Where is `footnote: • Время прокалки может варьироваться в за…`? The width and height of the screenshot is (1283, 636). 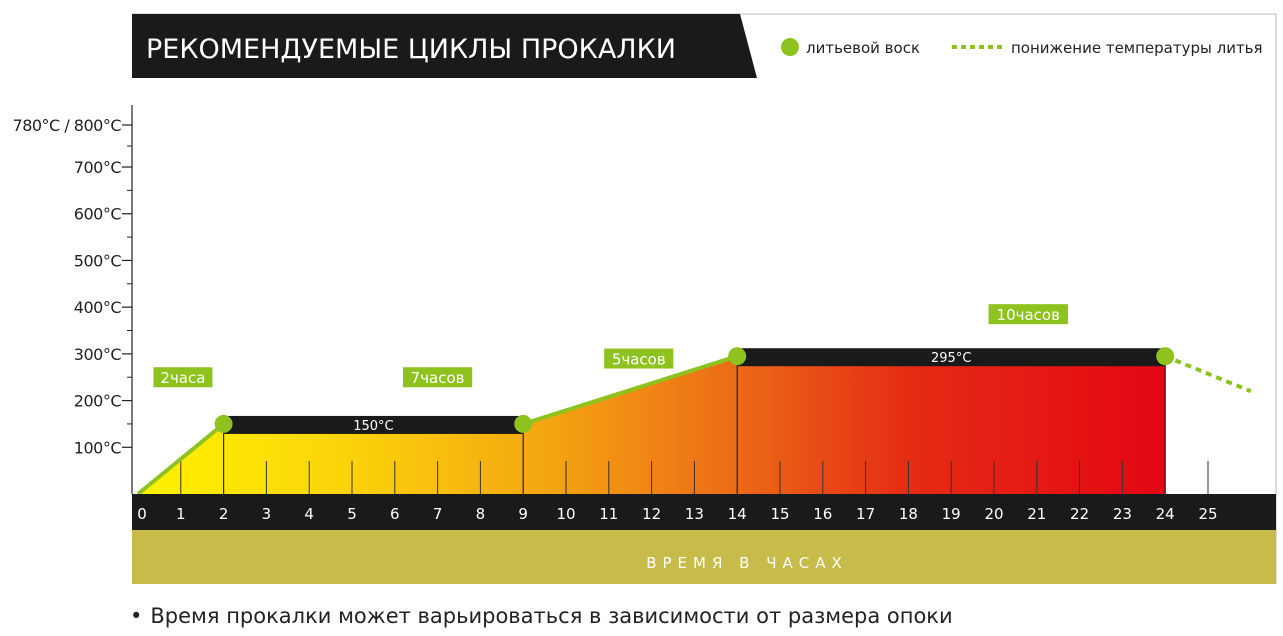 footnote: • Время прокалки может варьироваться в за… is located at coordinates (541, 616).